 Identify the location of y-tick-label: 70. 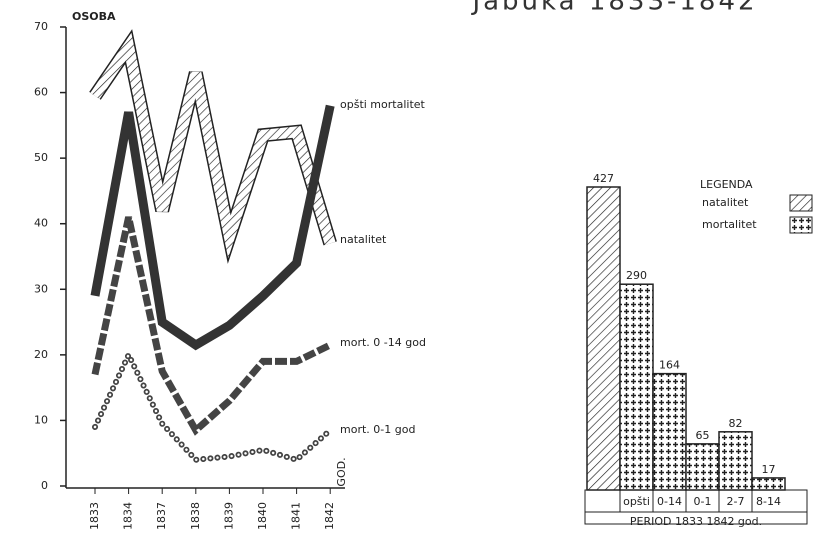
(41, 26).